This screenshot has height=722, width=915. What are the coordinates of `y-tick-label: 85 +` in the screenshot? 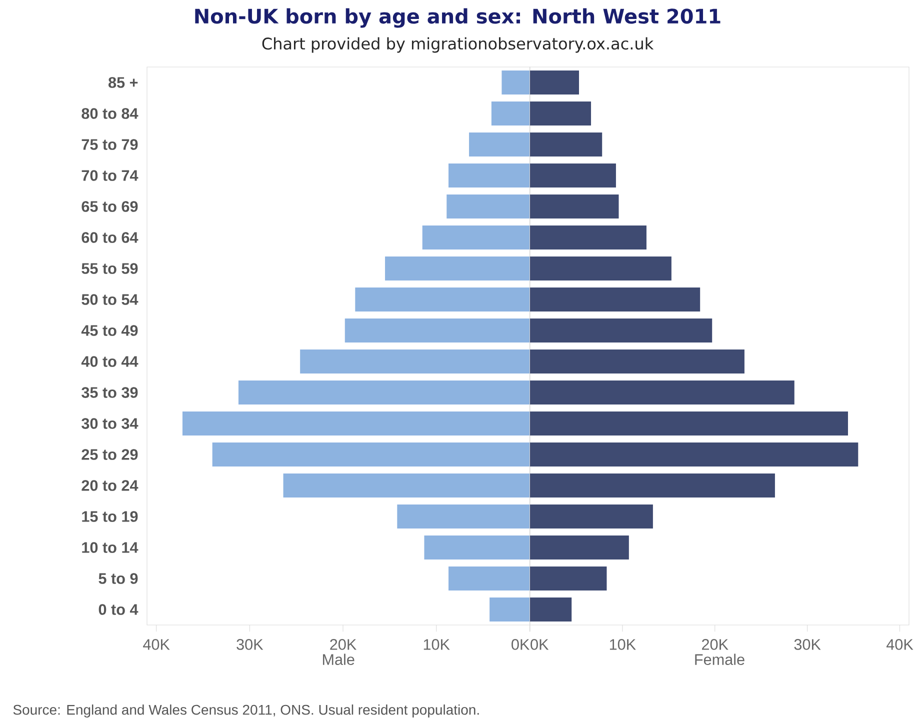 It's located at (123, 82).